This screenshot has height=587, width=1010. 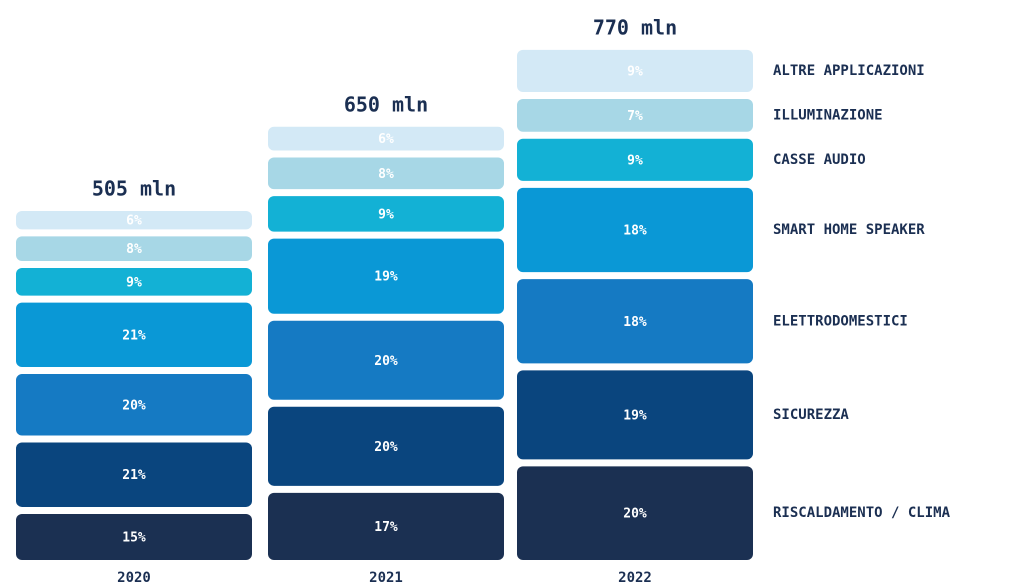 What do you see at coordinates (849, 71) in the screenshot?
I see `legend-label: ALTRE APPLICAZIONI` at bounding box center [849, 71].